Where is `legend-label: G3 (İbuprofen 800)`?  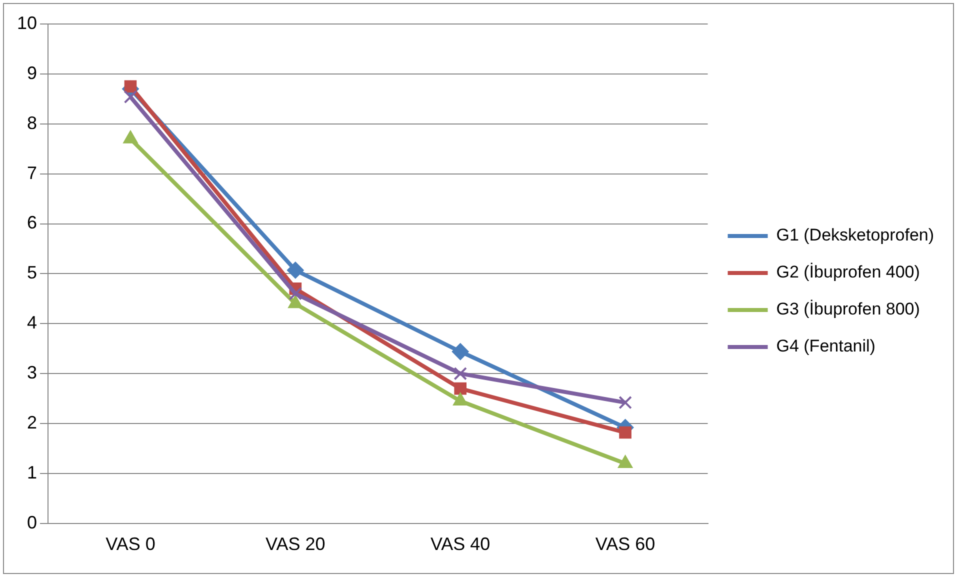 legend-label: G3 (İbuprofen 800) is located at coordinates (848, 309).